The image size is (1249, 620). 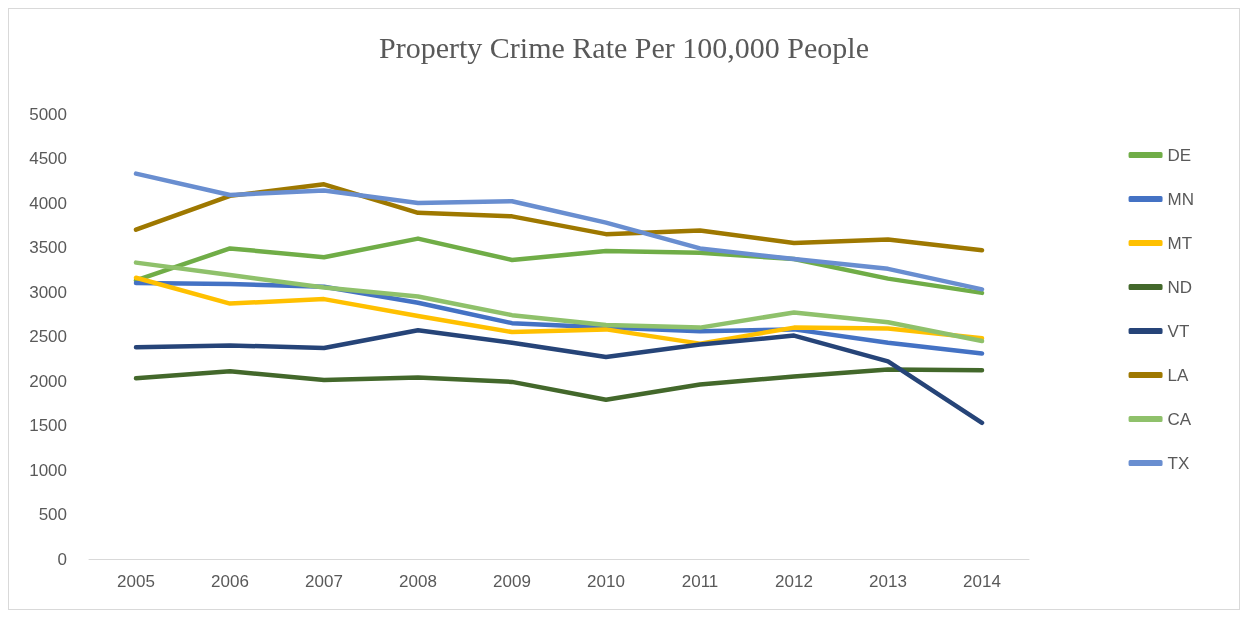 What do you see at coordinates (230, 581) in the screenshot?
I see `x-tick-label: 2006` at bounding box center [230, 581].